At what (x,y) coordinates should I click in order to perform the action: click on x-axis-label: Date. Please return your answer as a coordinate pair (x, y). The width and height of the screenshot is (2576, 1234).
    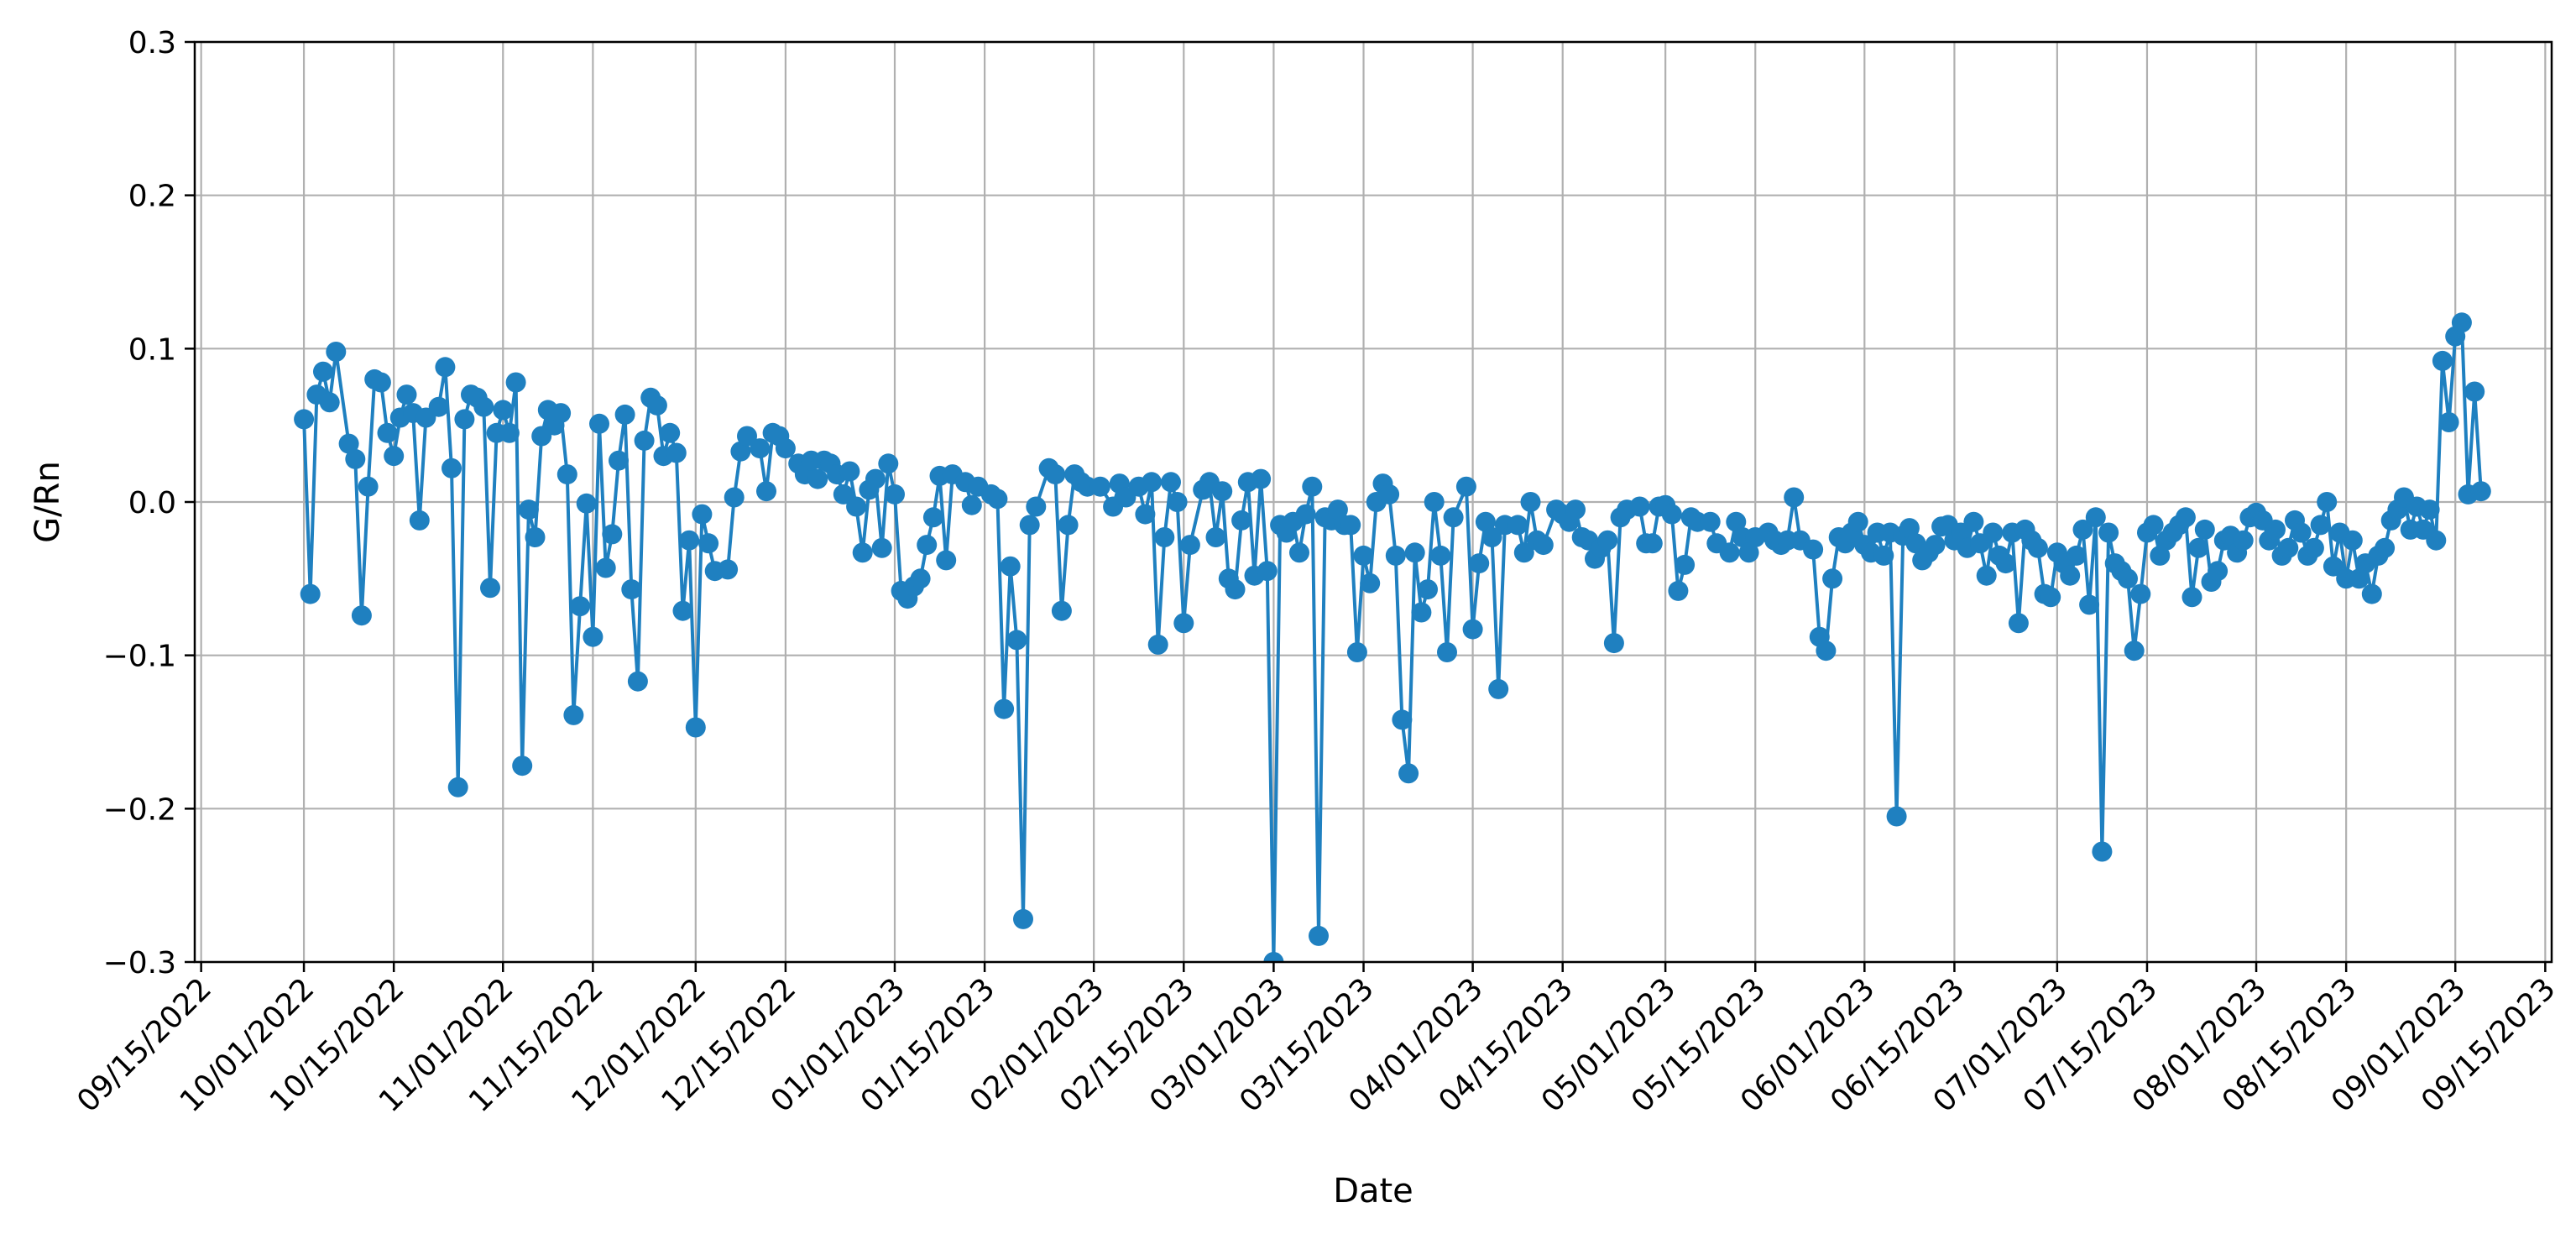
    Looking at the image, I should click on (1373, 1191).